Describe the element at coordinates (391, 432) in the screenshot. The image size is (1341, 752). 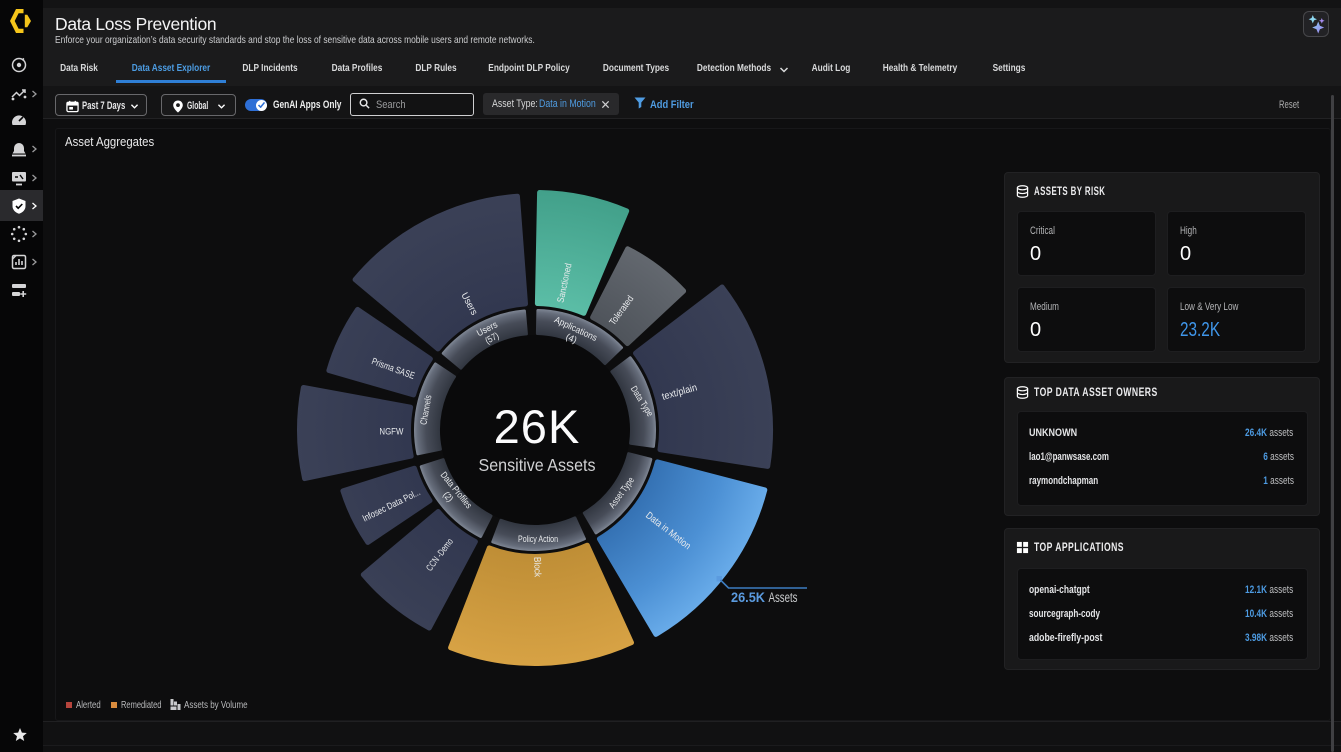
I see `svg-text: NGFW` at that location.